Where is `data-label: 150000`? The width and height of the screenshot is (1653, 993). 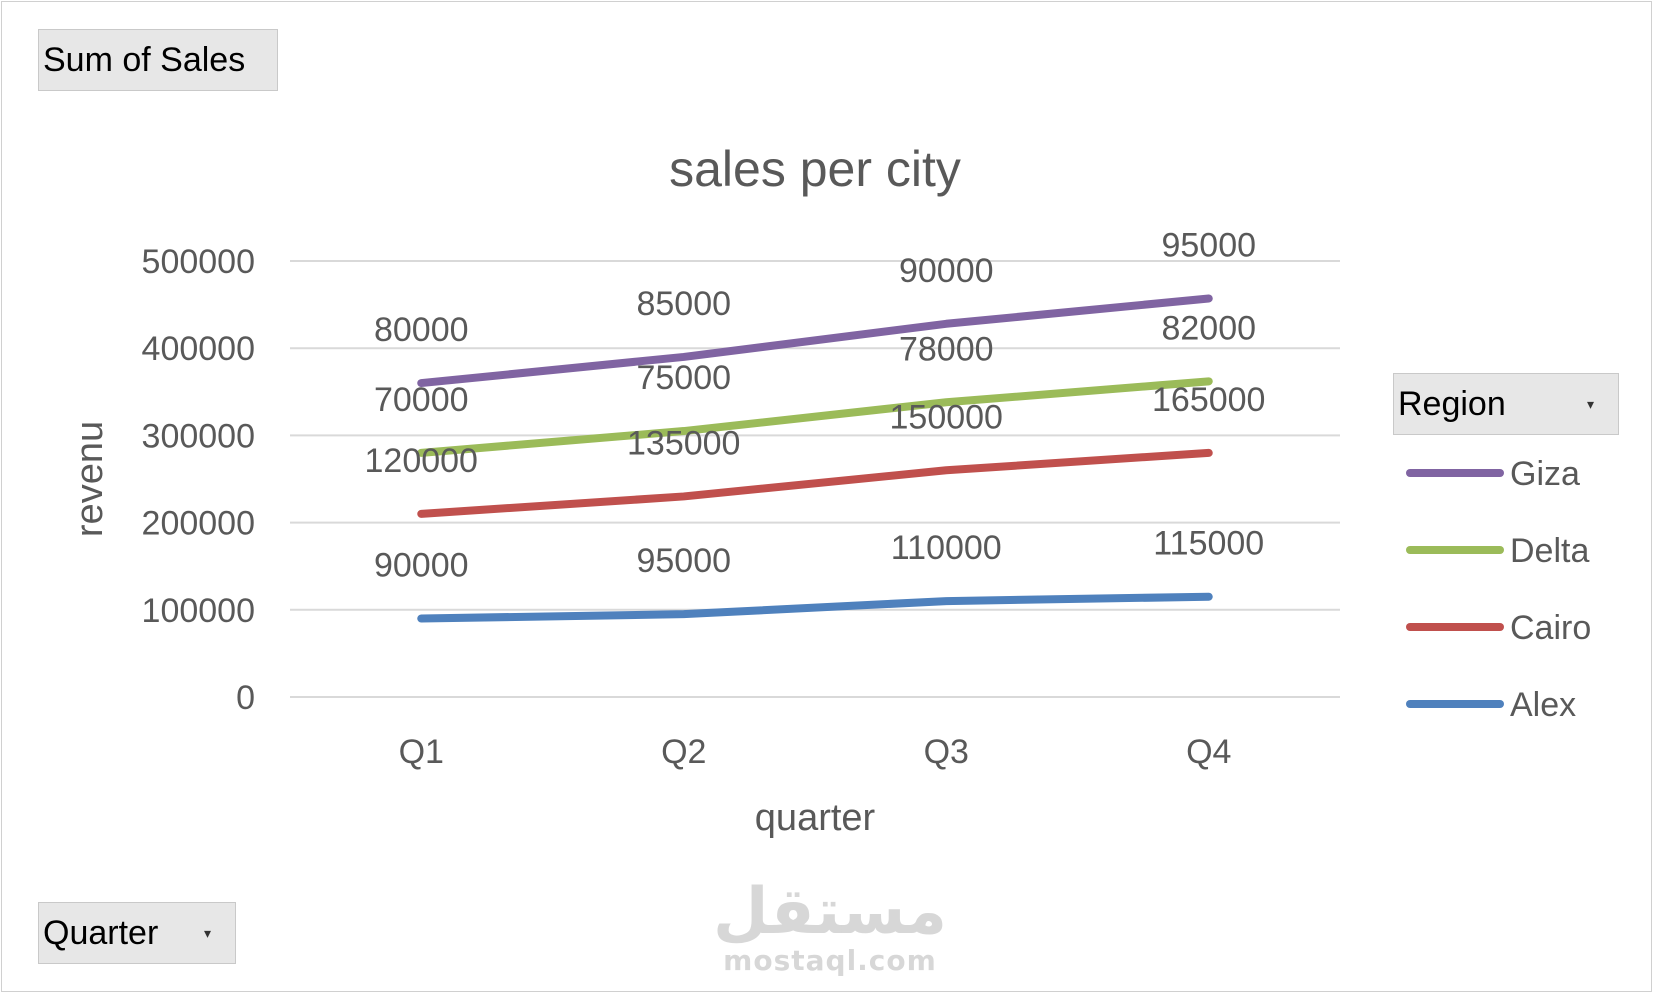 data-label: 150000 is located at coordinates (946, 417).